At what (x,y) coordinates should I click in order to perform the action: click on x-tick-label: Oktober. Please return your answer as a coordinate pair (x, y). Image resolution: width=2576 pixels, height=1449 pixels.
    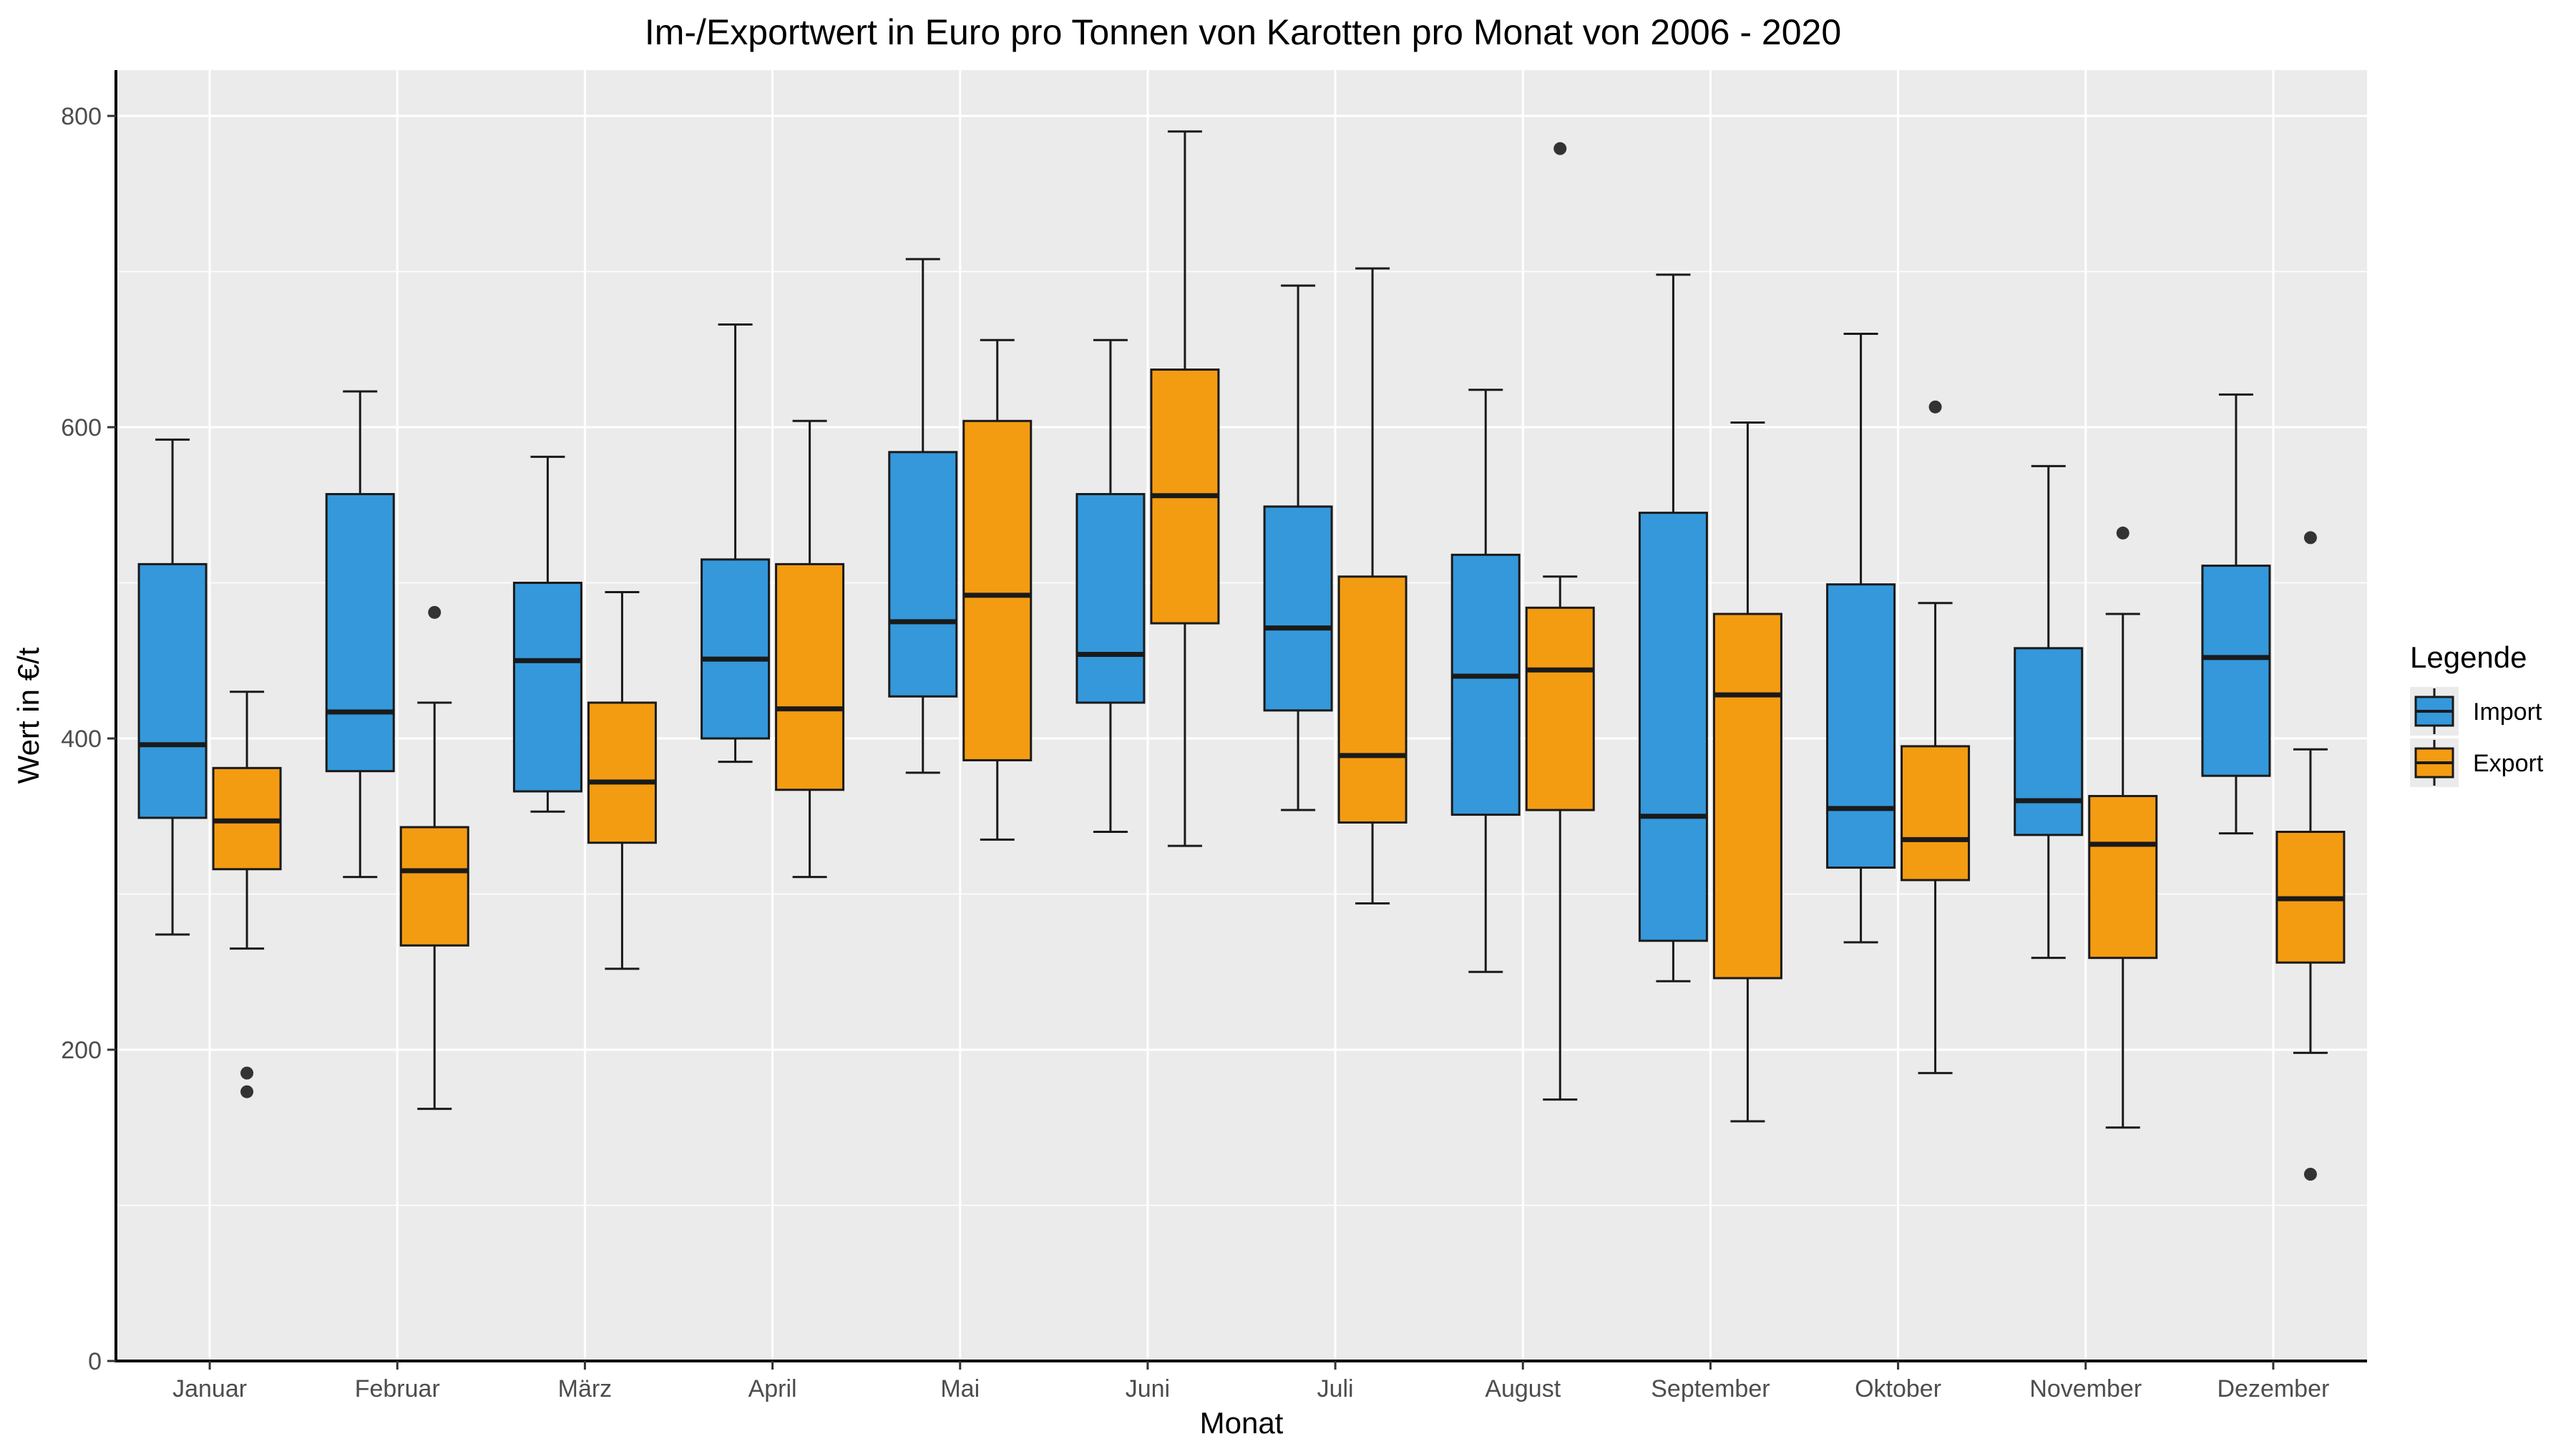
    Looking at the image, I should click on (1898, 1388).